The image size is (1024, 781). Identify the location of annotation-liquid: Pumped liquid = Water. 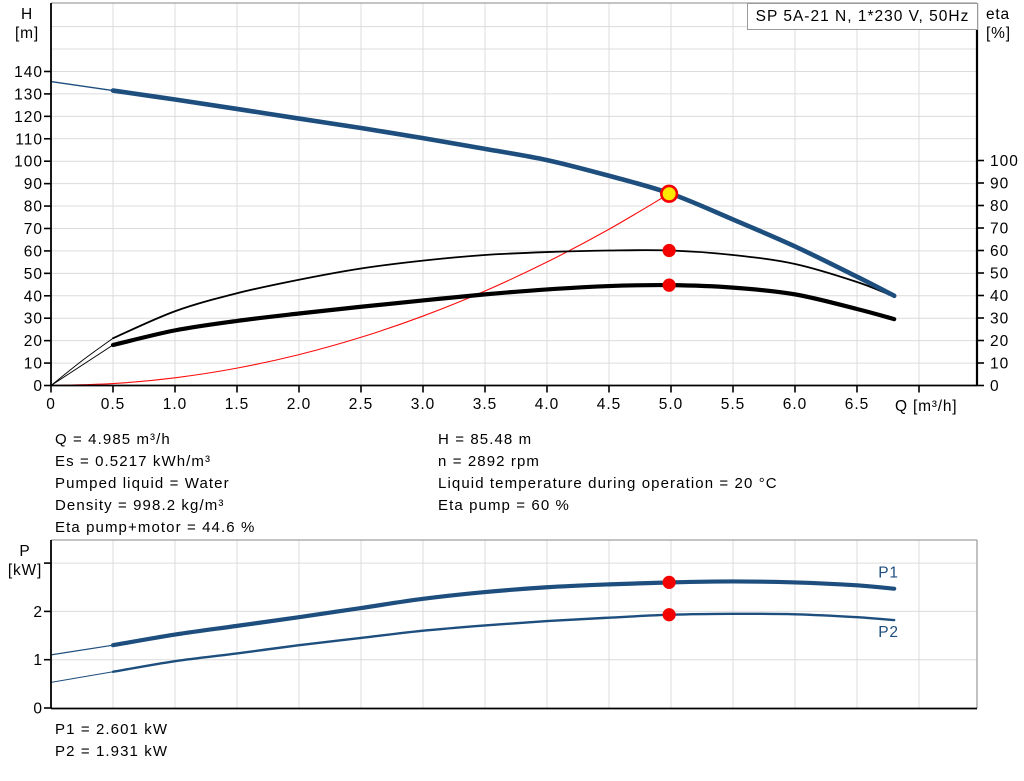
(142, 483).